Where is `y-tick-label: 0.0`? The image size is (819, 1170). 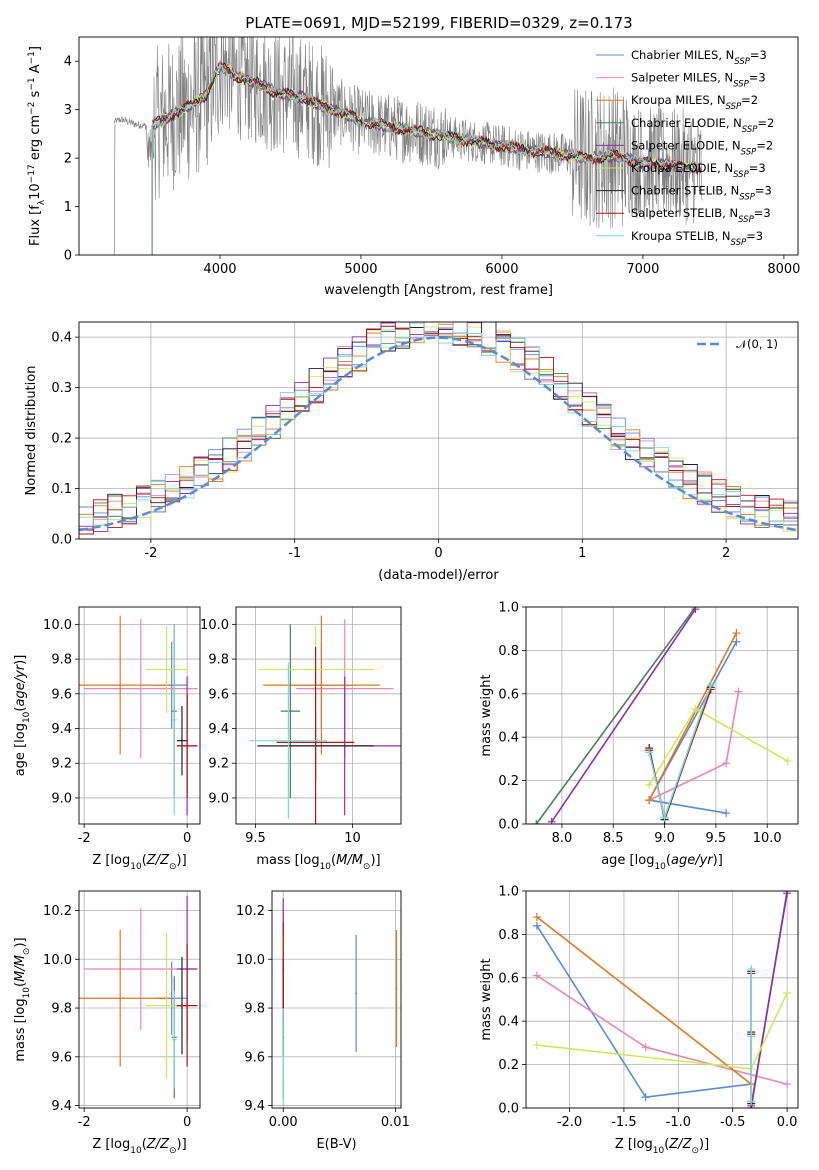 y-tick-label: 0.0 is located at coordinates (508, 825).